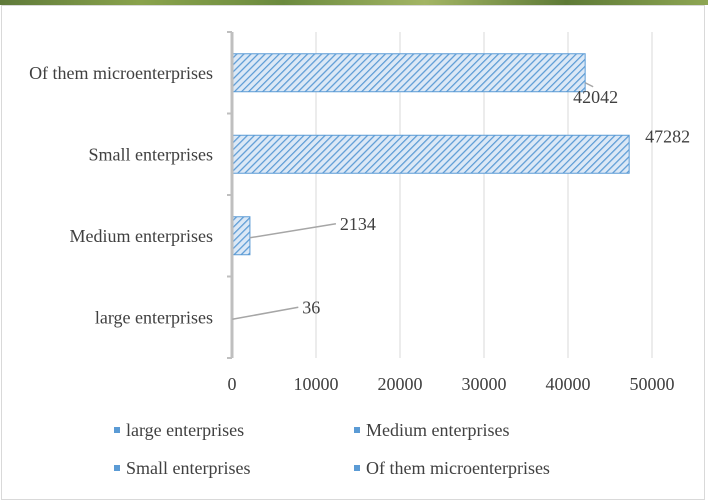 The height and width of the screenshot is (502, 708). I want to click on legend-label-large-enterprises: large enterprises, so click(185, 430).